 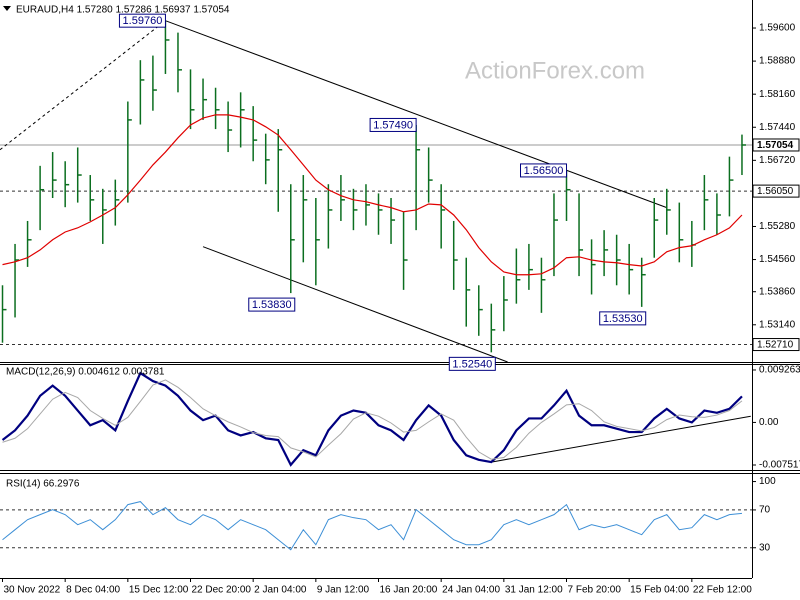 What do you see at coordinates (722, 590) in the screenshot?
I see `x-tick-label: 22 Feb 12:00` at bounding box center [722, 590].